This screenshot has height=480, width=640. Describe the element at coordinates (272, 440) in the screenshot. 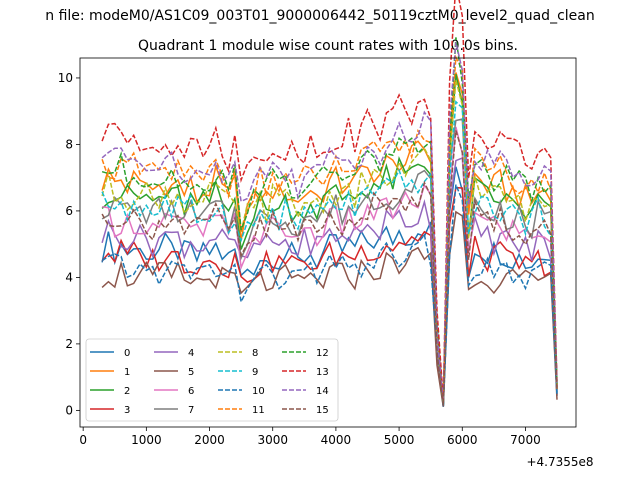

I see `x-tick-label: 3000` at that location.